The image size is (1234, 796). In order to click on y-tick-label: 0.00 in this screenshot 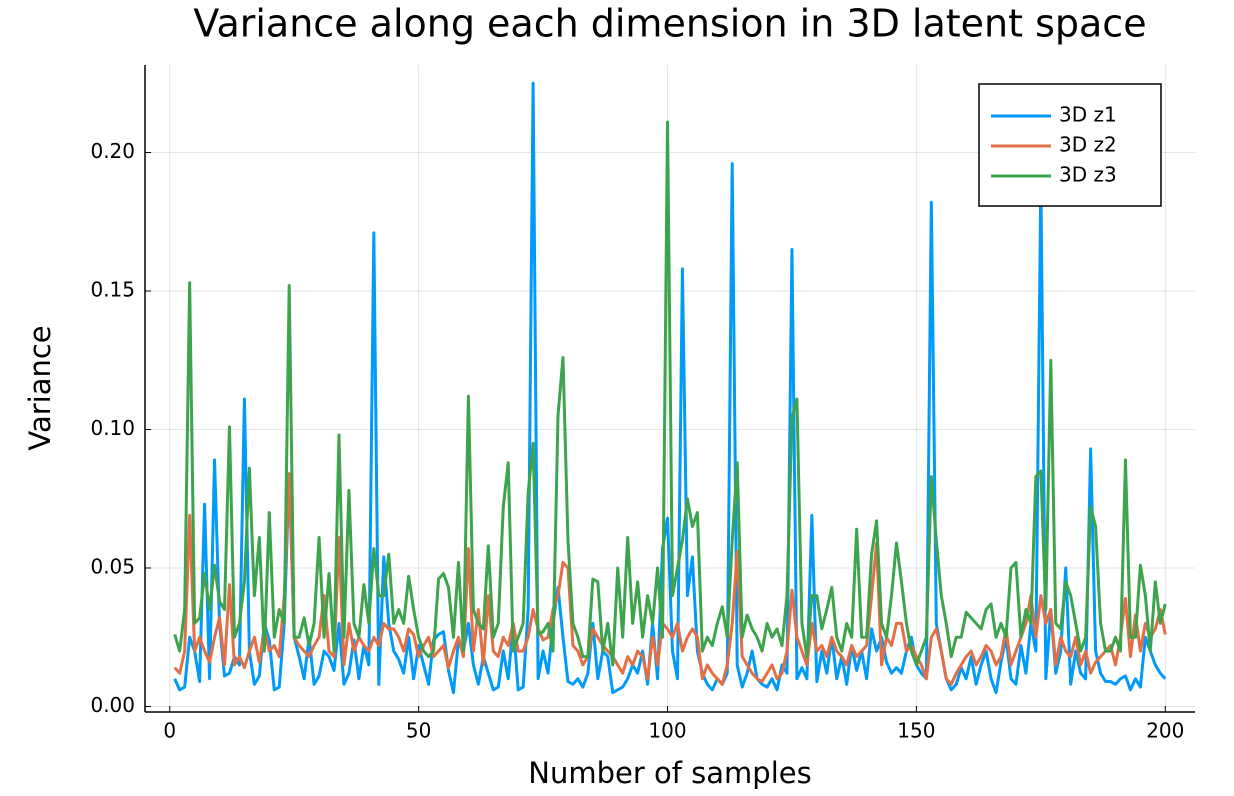, I will do `click(112, 705)`.